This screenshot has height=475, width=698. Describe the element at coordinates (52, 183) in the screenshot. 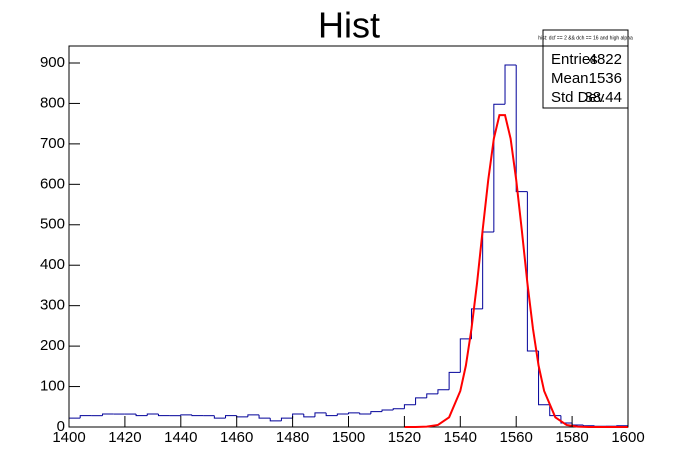

I see `y-tick-label: 600` at that location.